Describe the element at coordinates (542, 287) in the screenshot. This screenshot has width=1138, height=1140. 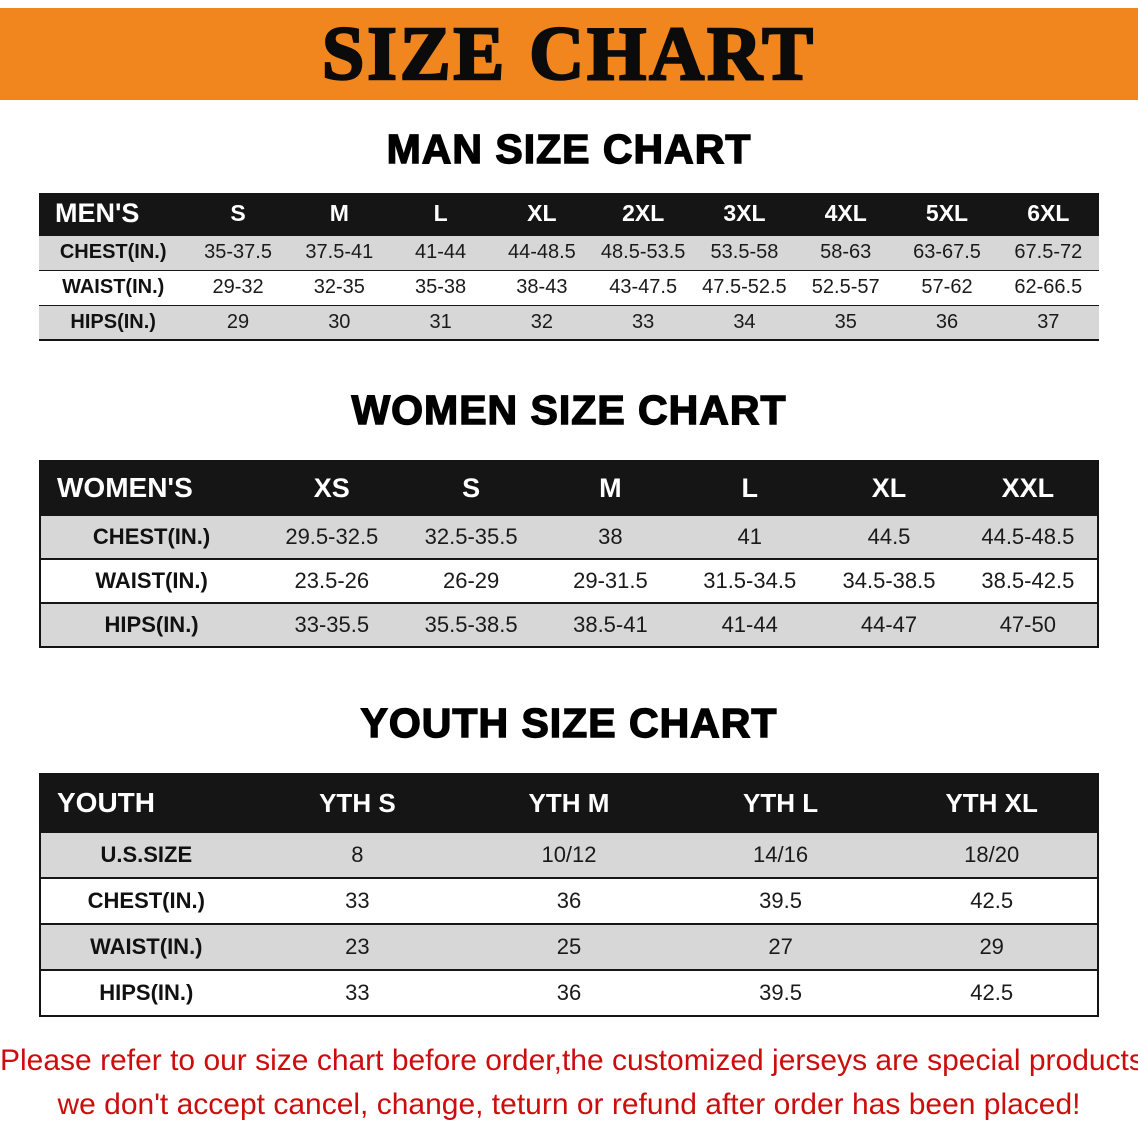
I see `table-cell: 38-43` at that location.